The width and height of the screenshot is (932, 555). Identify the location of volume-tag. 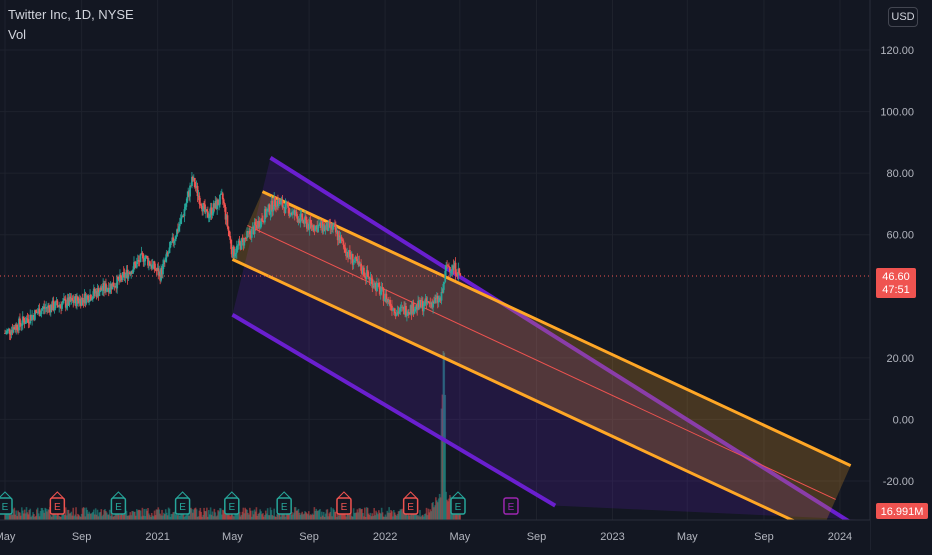
(902, 511).